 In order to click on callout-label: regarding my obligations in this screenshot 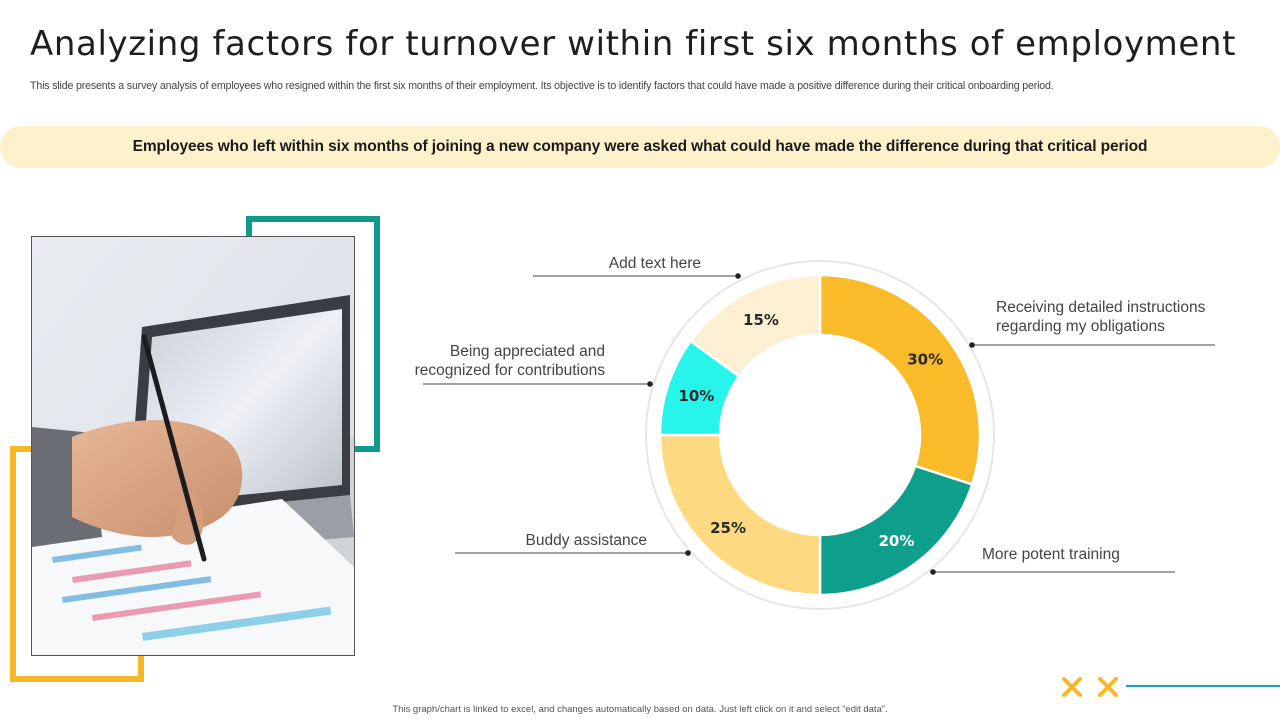, I will do `click(1080, 326)`.